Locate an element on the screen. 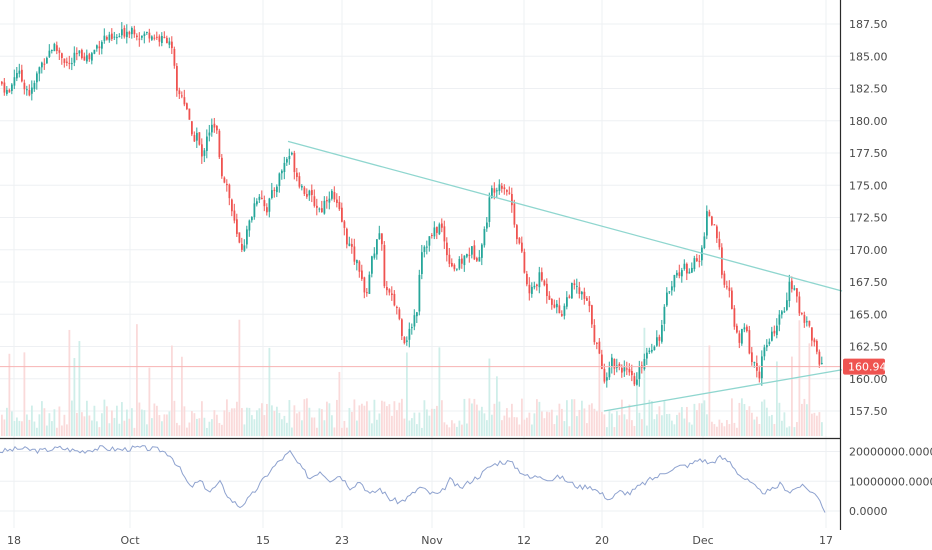  time-tick-label: Oct is located at coordinates (130, 540).